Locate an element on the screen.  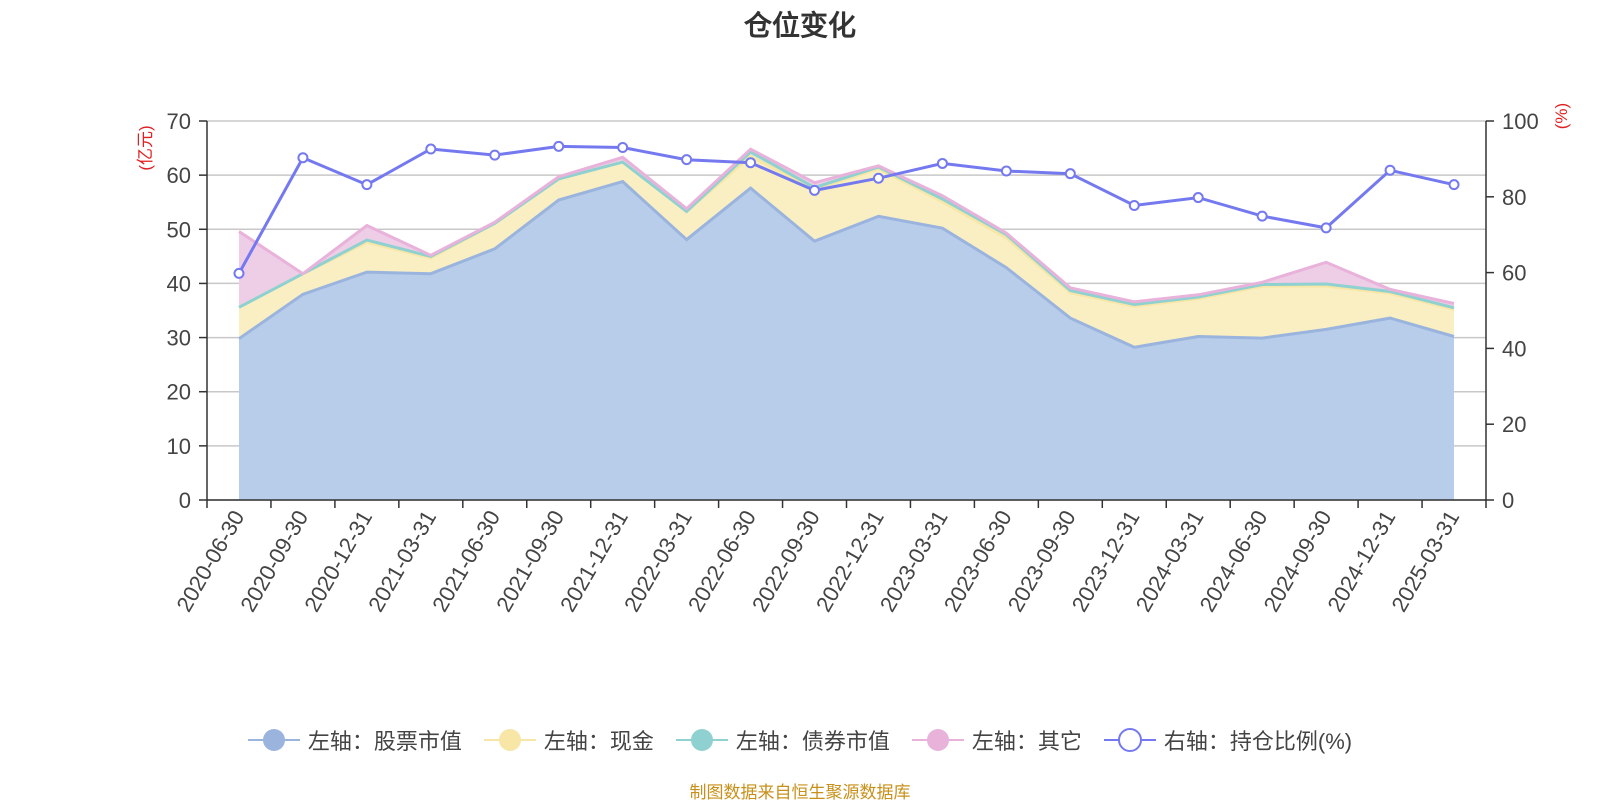
right-axis-tick-label: 0 is located at coordinates (1508, 500).